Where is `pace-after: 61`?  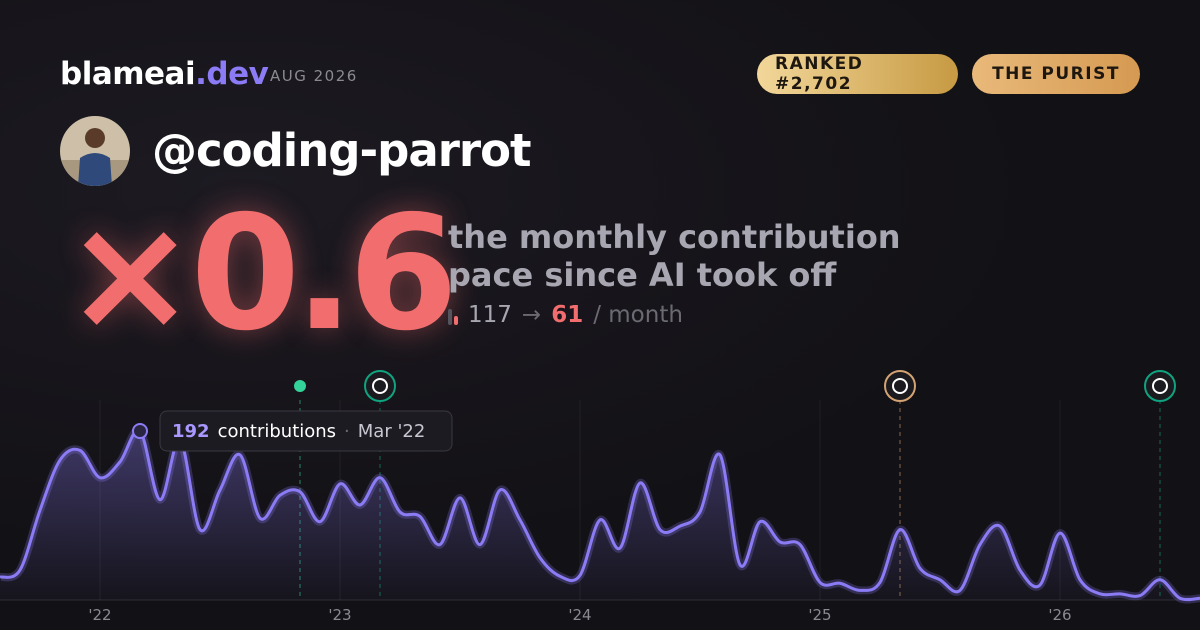 pace-after: 61 is located at coordinates (567, 315).